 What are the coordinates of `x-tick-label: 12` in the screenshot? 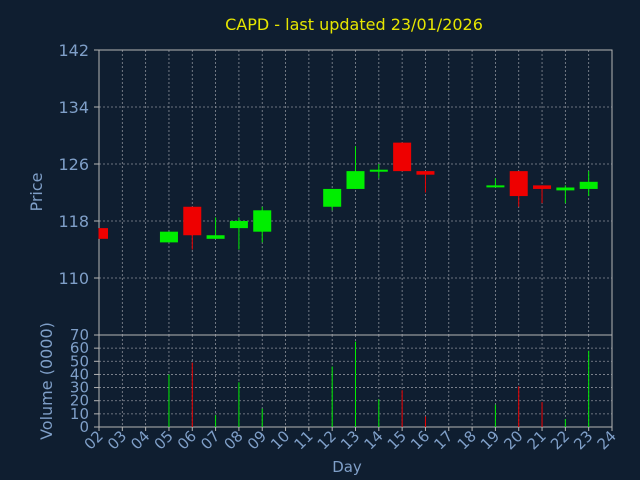 It's located at (327, 440).